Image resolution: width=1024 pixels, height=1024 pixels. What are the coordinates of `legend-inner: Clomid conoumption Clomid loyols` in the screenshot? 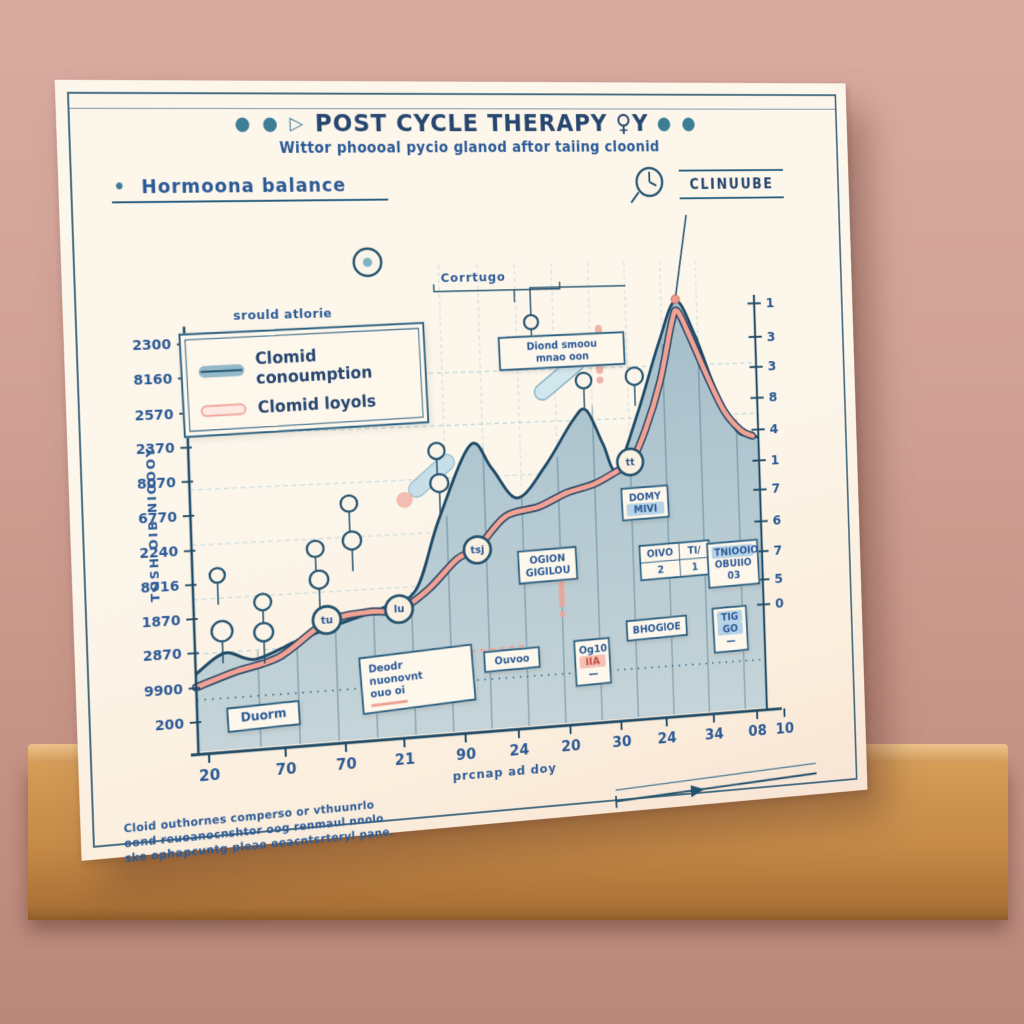 It's located at (304, 379).